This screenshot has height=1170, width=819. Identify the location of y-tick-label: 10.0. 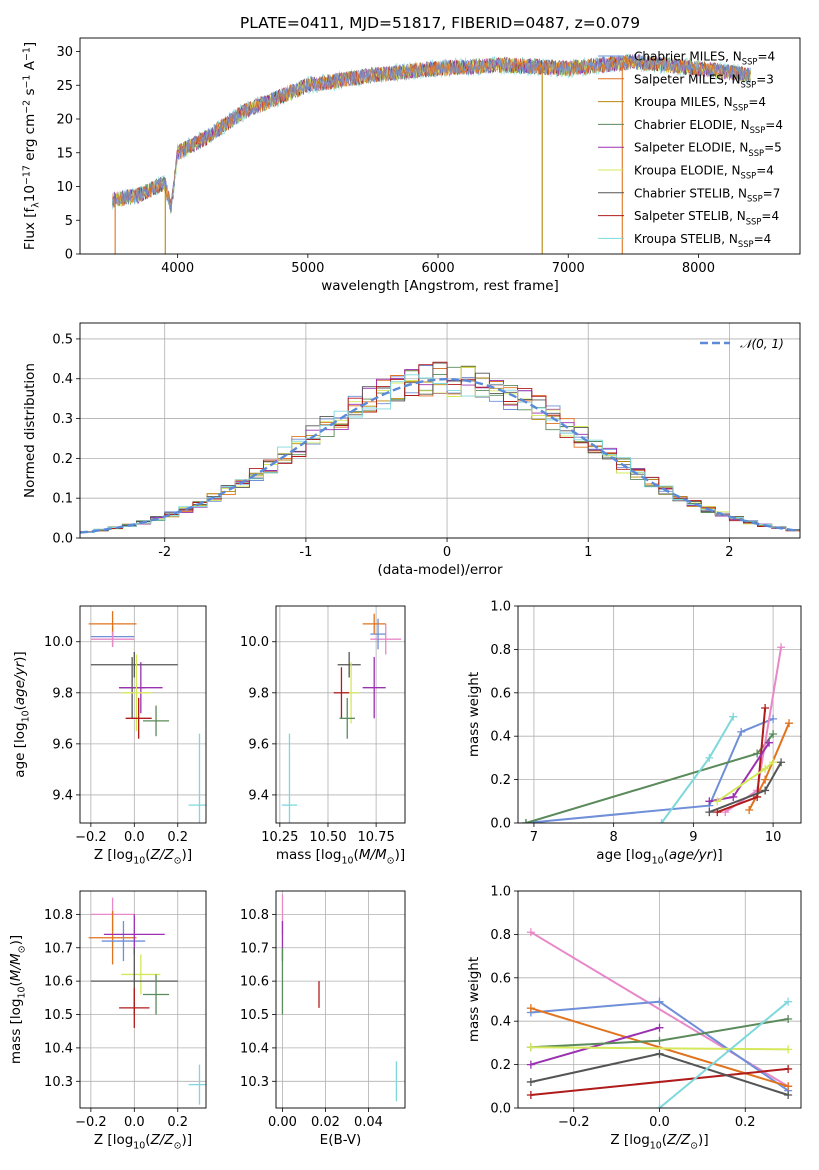
(58, 642).